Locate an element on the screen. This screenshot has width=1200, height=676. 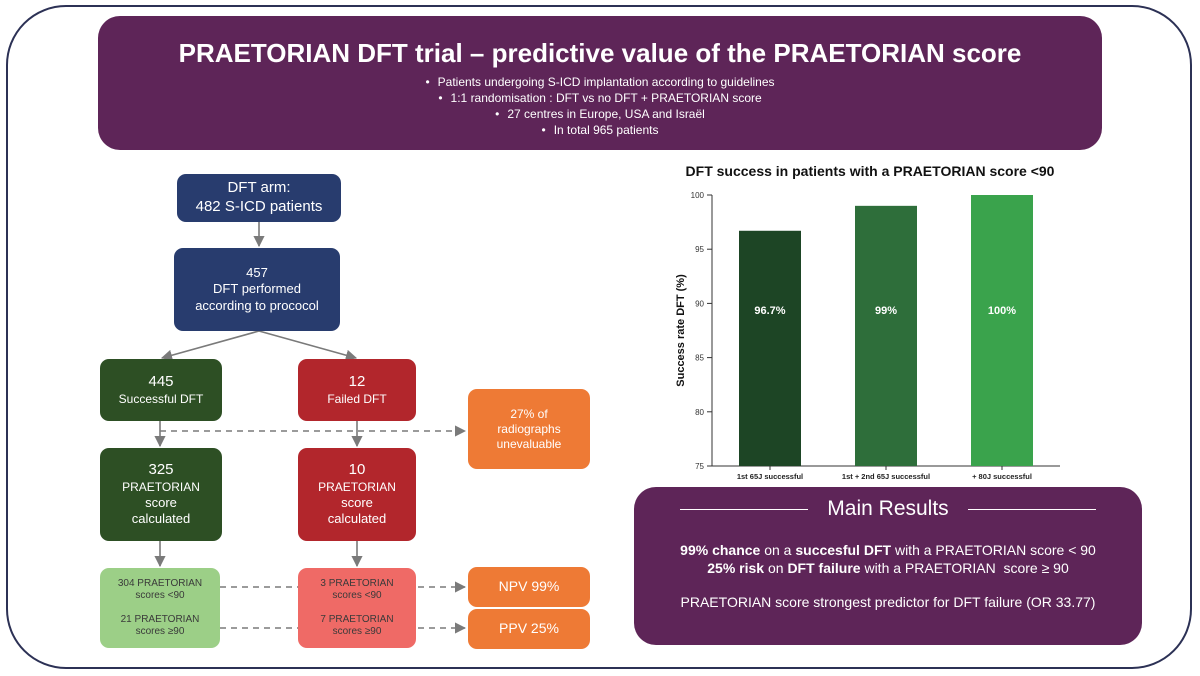
y-tick-label: 95 is located at coordinates (699, 249).